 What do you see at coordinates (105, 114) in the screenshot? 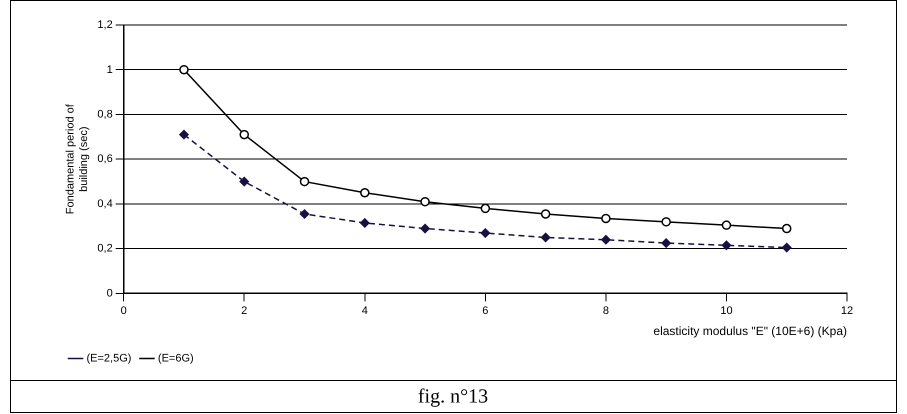
I see `y-tick-label: 0,8` at bounding box center [105, 114].